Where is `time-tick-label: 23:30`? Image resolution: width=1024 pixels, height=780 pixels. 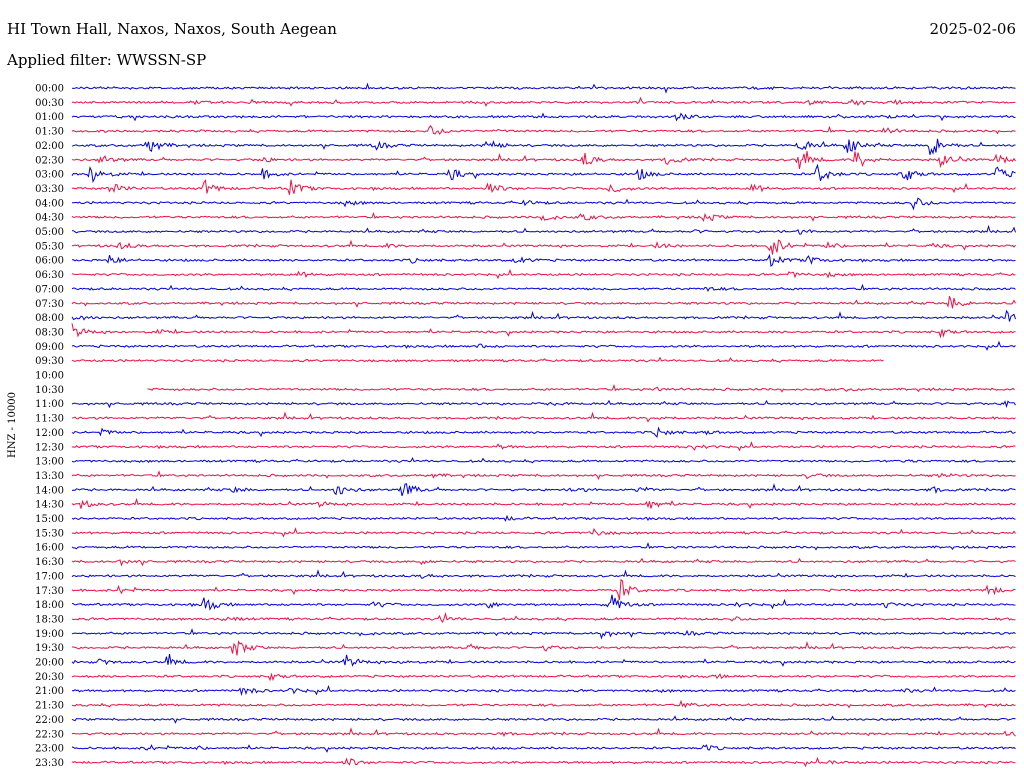
time-tick-label: 23:30 is located at coordinates (49, 763).